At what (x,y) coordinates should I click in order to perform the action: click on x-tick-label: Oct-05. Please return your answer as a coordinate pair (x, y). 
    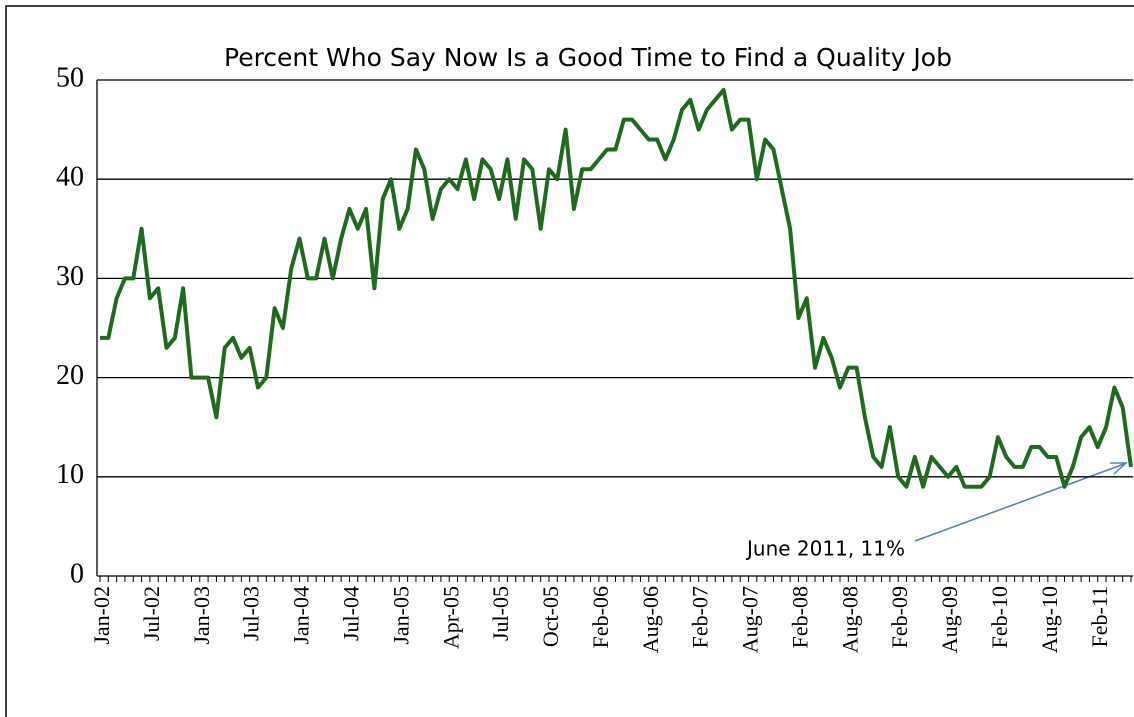
    Looking at the image, I should click on (550, 616).